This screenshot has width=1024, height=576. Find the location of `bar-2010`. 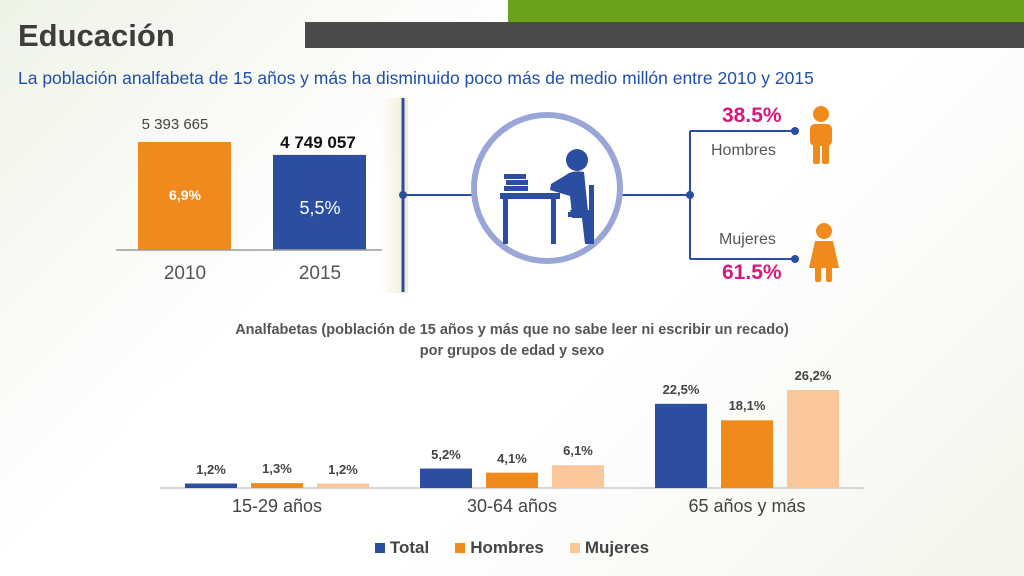

bar-2010 is located at coordinates (184, 196).